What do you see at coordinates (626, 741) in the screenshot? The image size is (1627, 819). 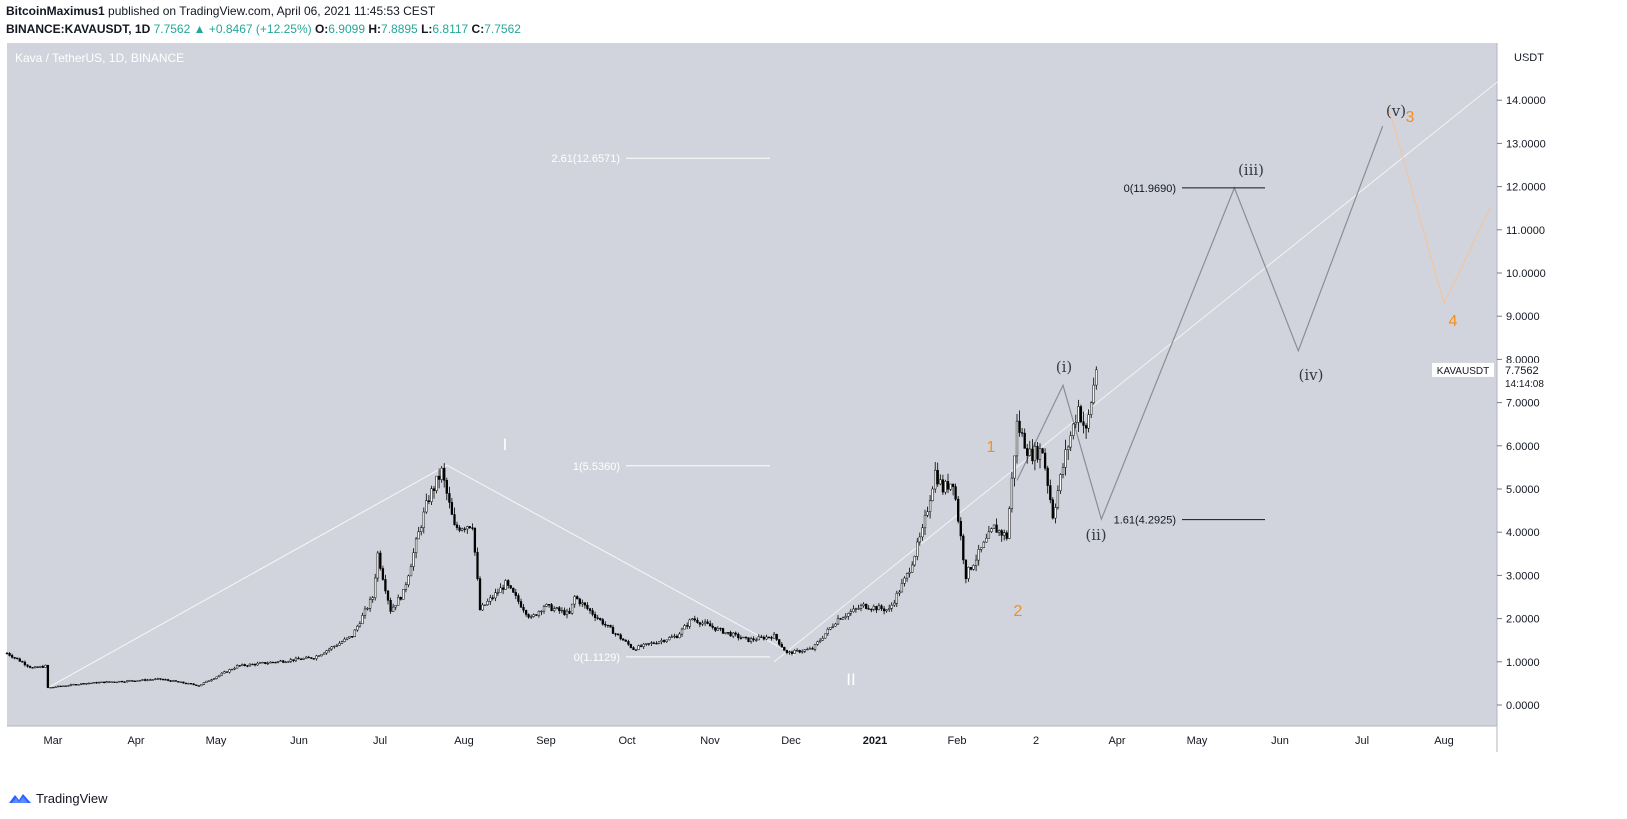 I see `x-tick-label: Oct` at bounding box center [626, 741].